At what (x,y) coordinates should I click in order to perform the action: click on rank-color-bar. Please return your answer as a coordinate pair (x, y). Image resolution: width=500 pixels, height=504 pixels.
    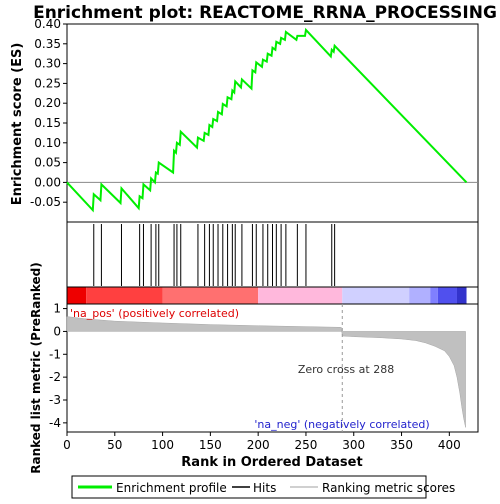
    Looking at the image, I should click on (267, 295).